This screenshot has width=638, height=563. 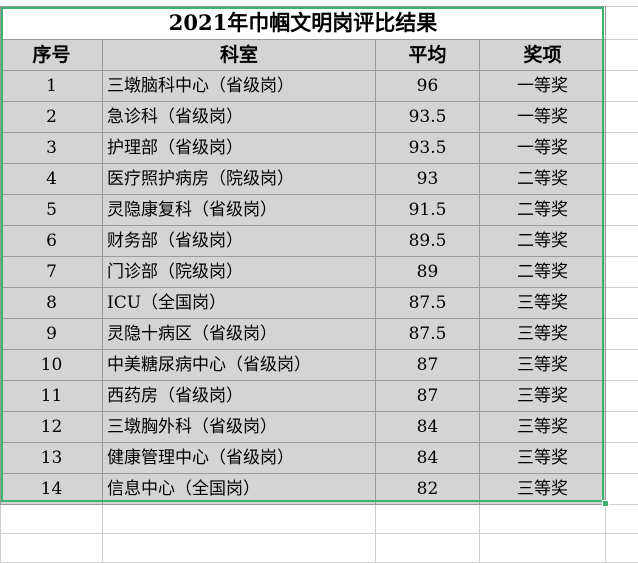 What do you see at coordinates (239, 241) in the screenshot?
I see `cell-dept: 财务部（省级岗）` at bounding box center [239, 241].